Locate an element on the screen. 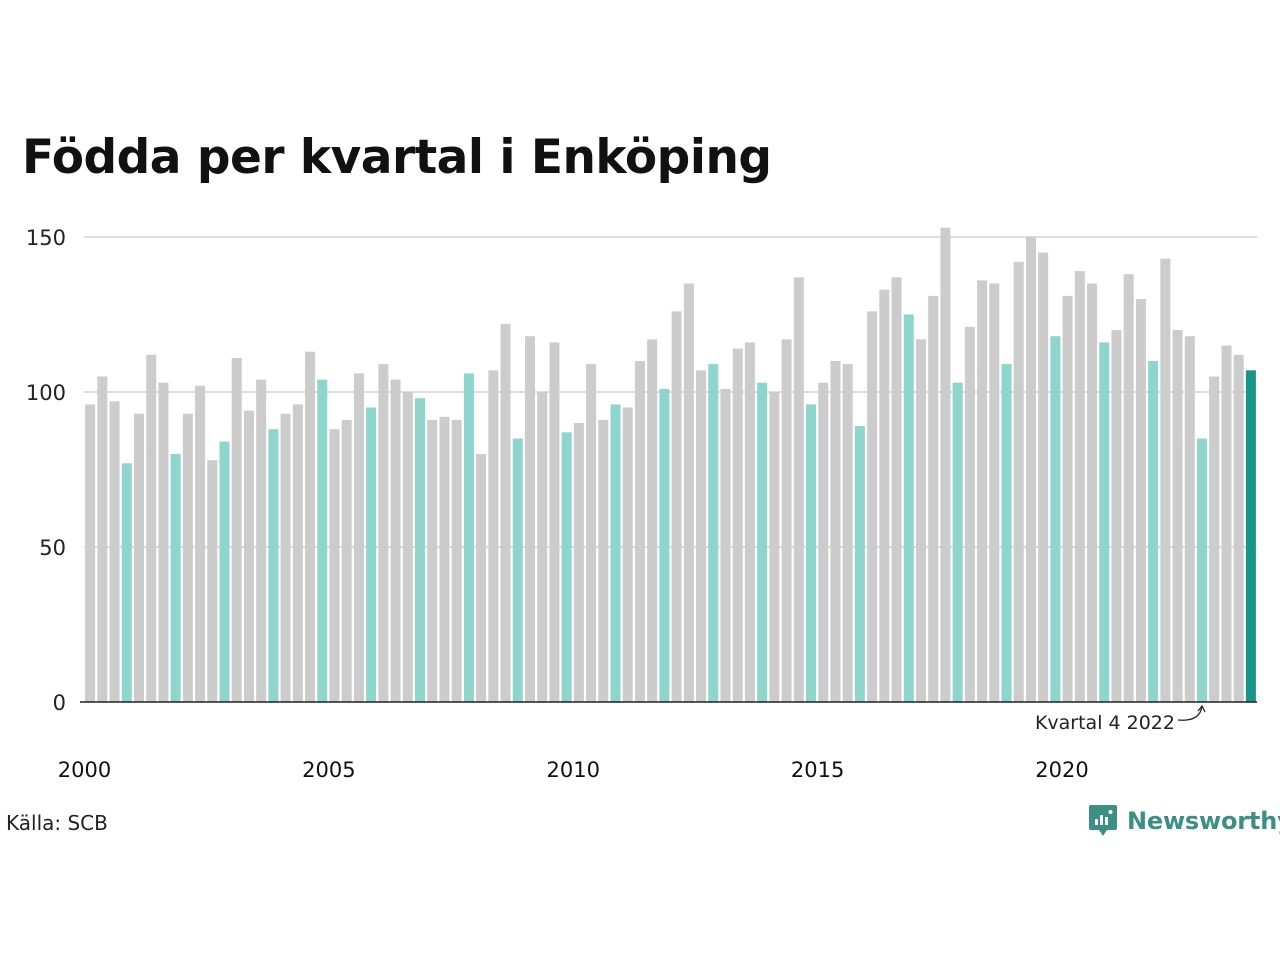 This screenshot has height=960, width=1280. bar: 2008 K4: 85 is located at coordinates (517, 570).